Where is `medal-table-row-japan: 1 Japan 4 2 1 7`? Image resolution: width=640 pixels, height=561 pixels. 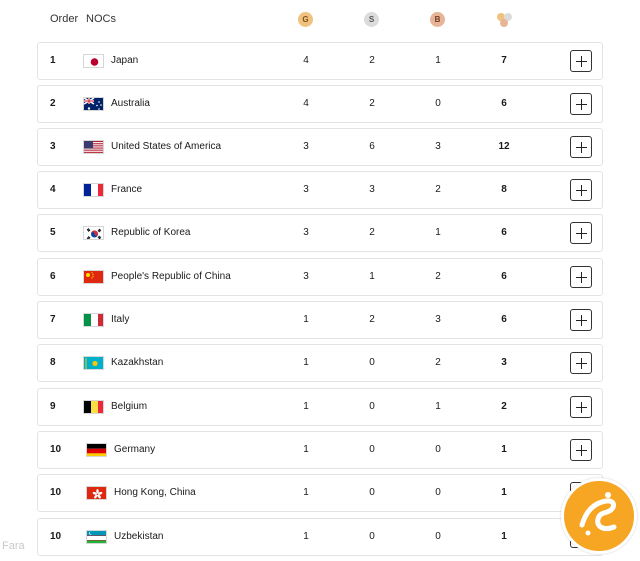 medal-table-row-japan: 1 Japan 4 2 1 7 is located at coordinates (320, 61).